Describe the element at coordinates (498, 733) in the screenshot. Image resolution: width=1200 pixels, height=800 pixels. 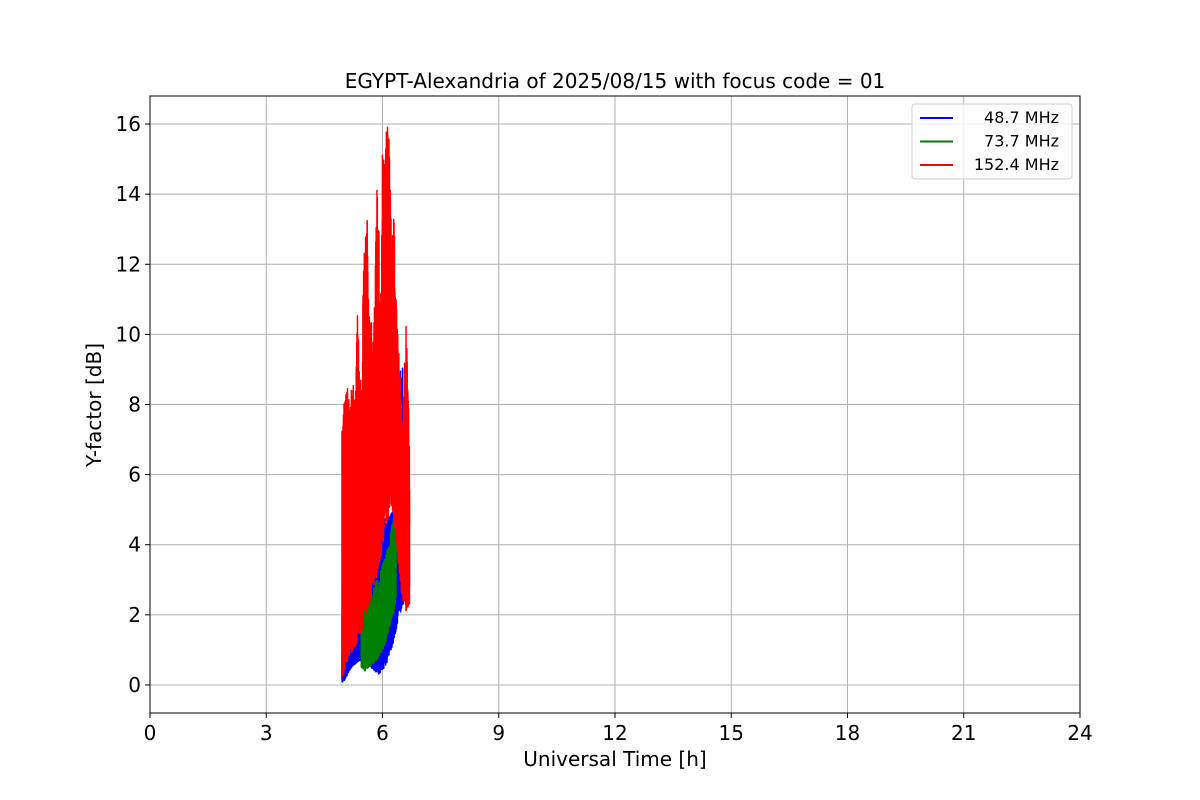
I see `x-tick-label: 9` at that location.